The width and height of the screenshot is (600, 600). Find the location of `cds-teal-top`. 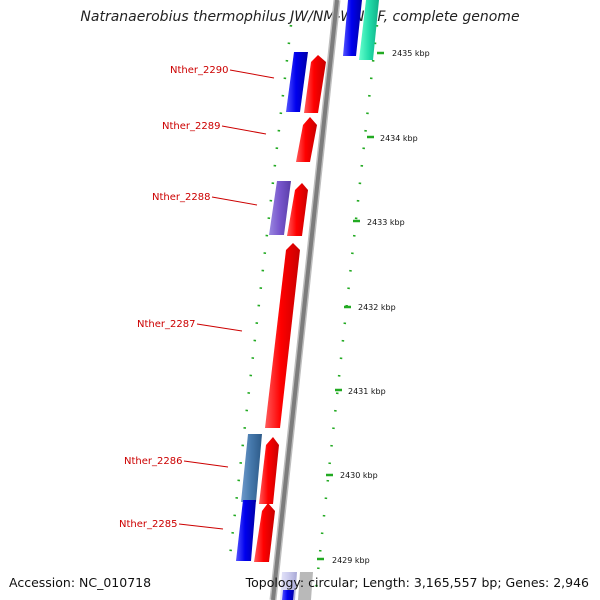

cds-teal-top is located at coordinates (369, 30).